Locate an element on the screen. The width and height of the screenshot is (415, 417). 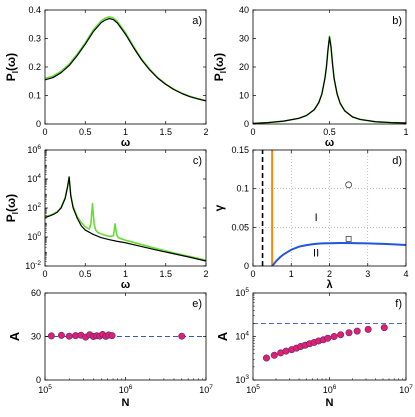
region-label: I is located at coordinates (316, 218).